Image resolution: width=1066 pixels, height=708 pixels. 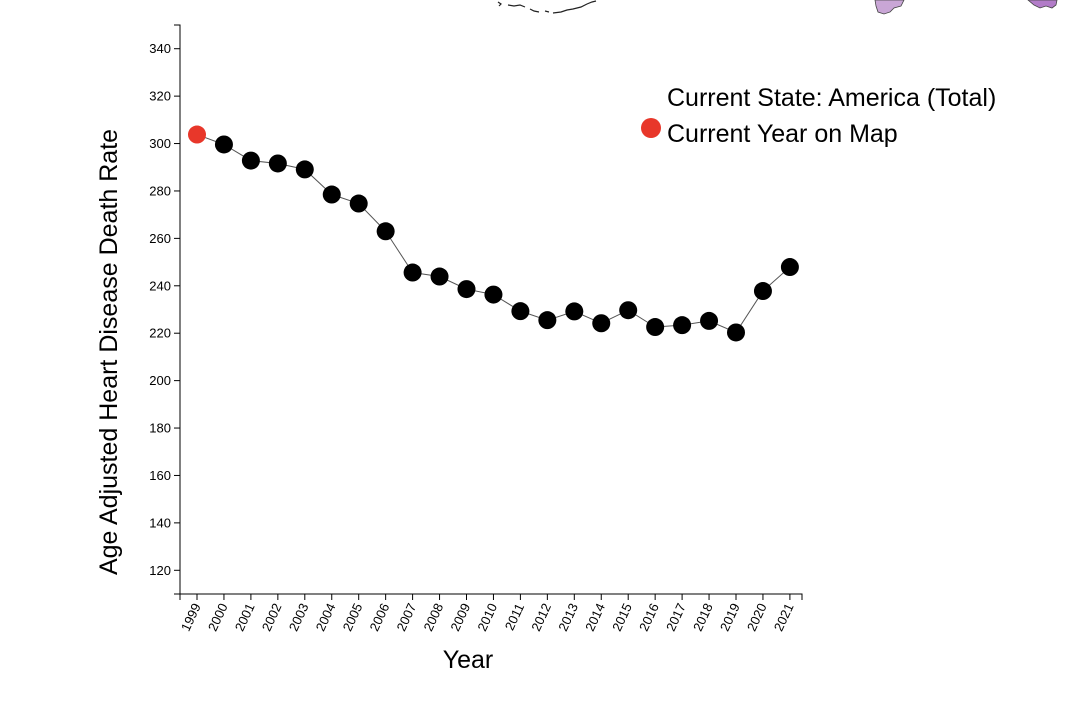 I want to click on x-tick-label: 2016, so click(x=649, y=617).